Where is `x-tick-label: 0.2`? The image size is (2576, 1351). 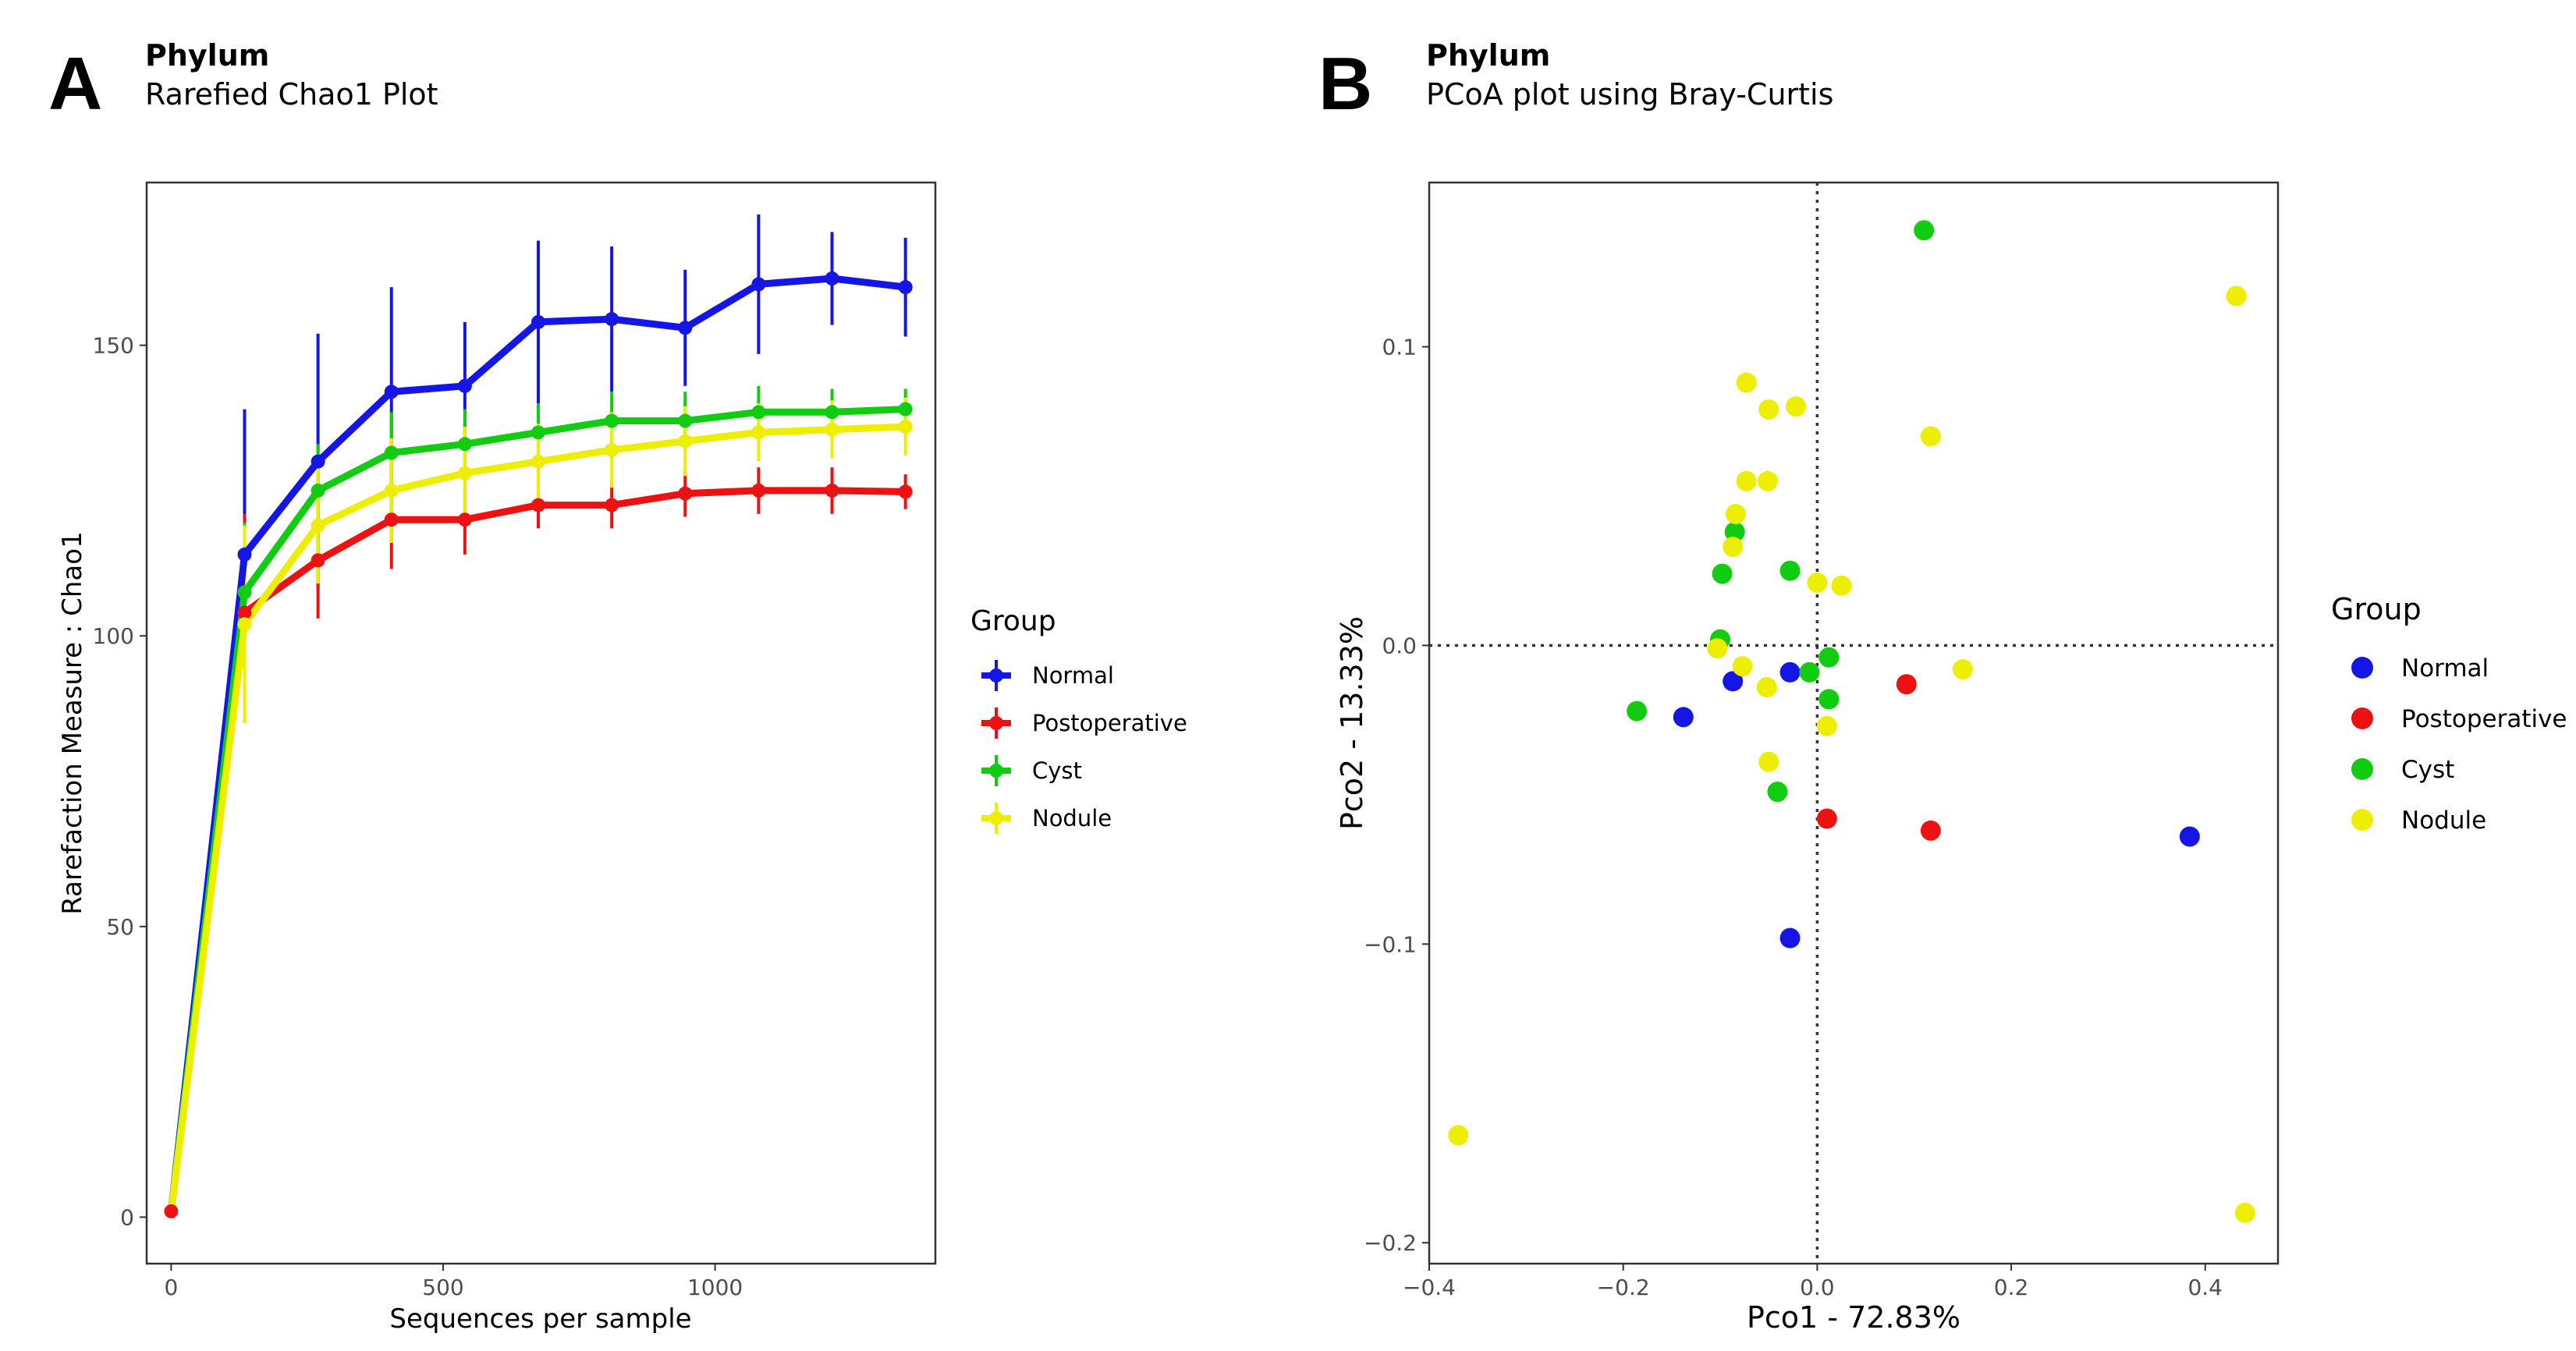 x-tick-label: 0.2 is located at coordinates (2011, 1287).